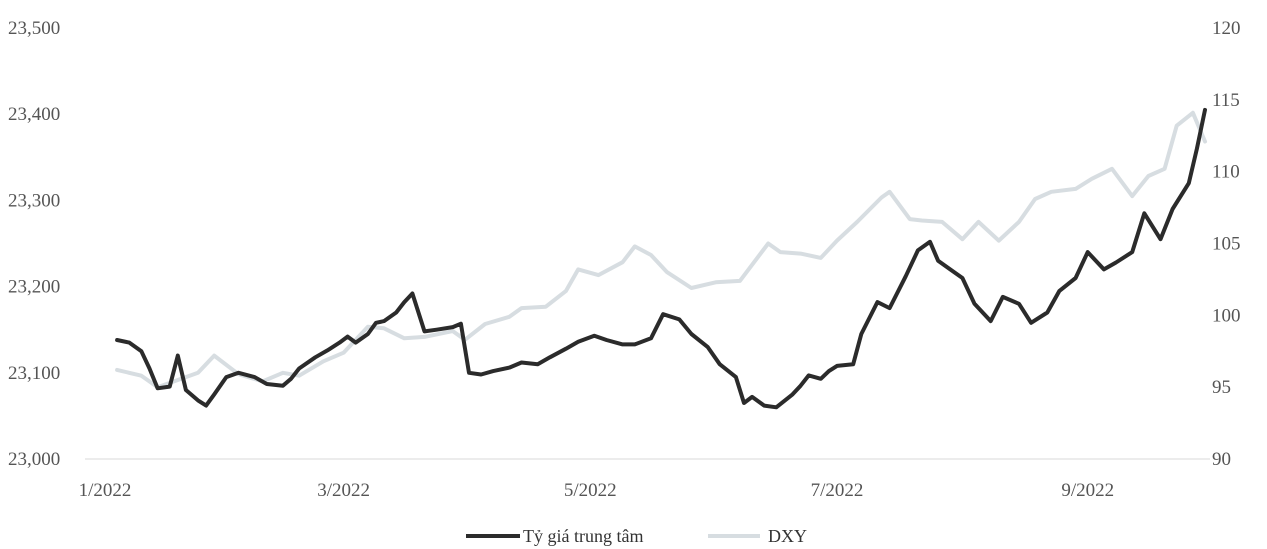  Describe the element at coordinates (34, 459) in the screenshot. I see `y-left-tick-label: 23,000` at that location.